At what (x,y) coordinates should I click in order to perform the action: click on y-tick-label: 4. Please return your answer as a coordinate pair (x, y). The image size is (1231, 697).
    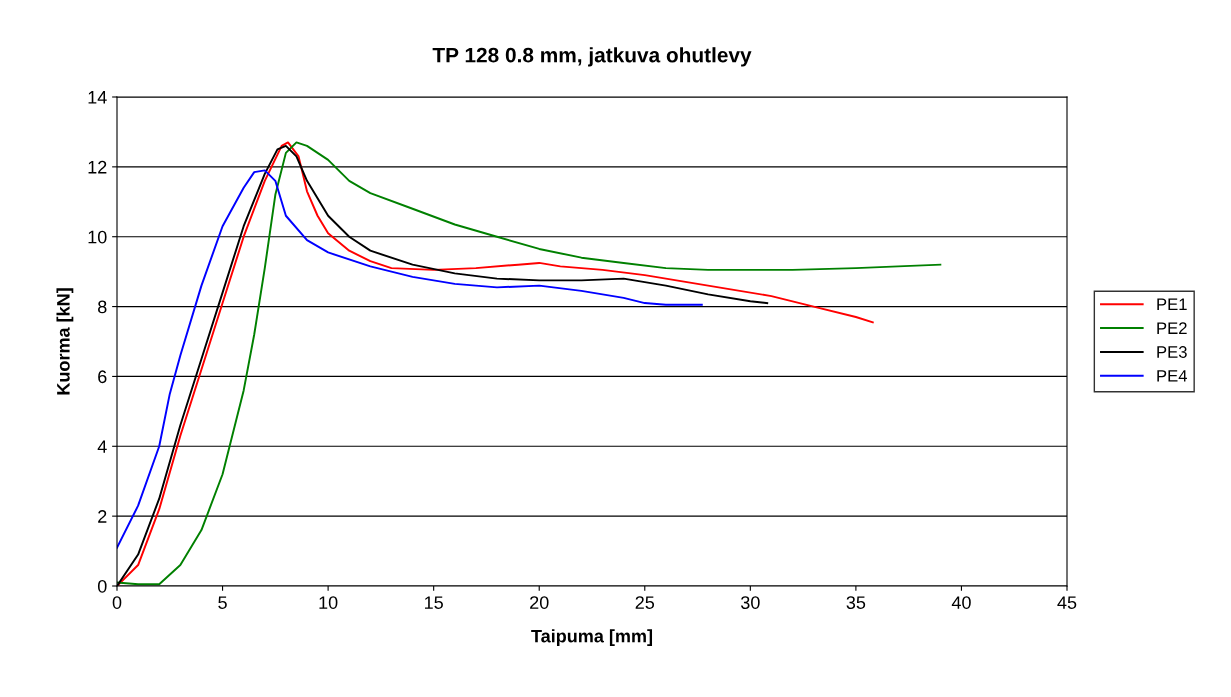
    Looking at the image, I should click on (102, 446).